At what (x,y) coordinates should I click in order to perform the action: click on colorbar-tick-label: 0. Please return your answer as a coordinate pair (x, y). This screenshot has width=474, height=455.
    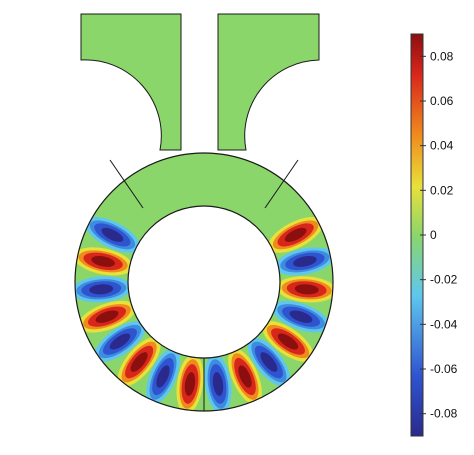
    Looking at the image, I should click on (433, 235).